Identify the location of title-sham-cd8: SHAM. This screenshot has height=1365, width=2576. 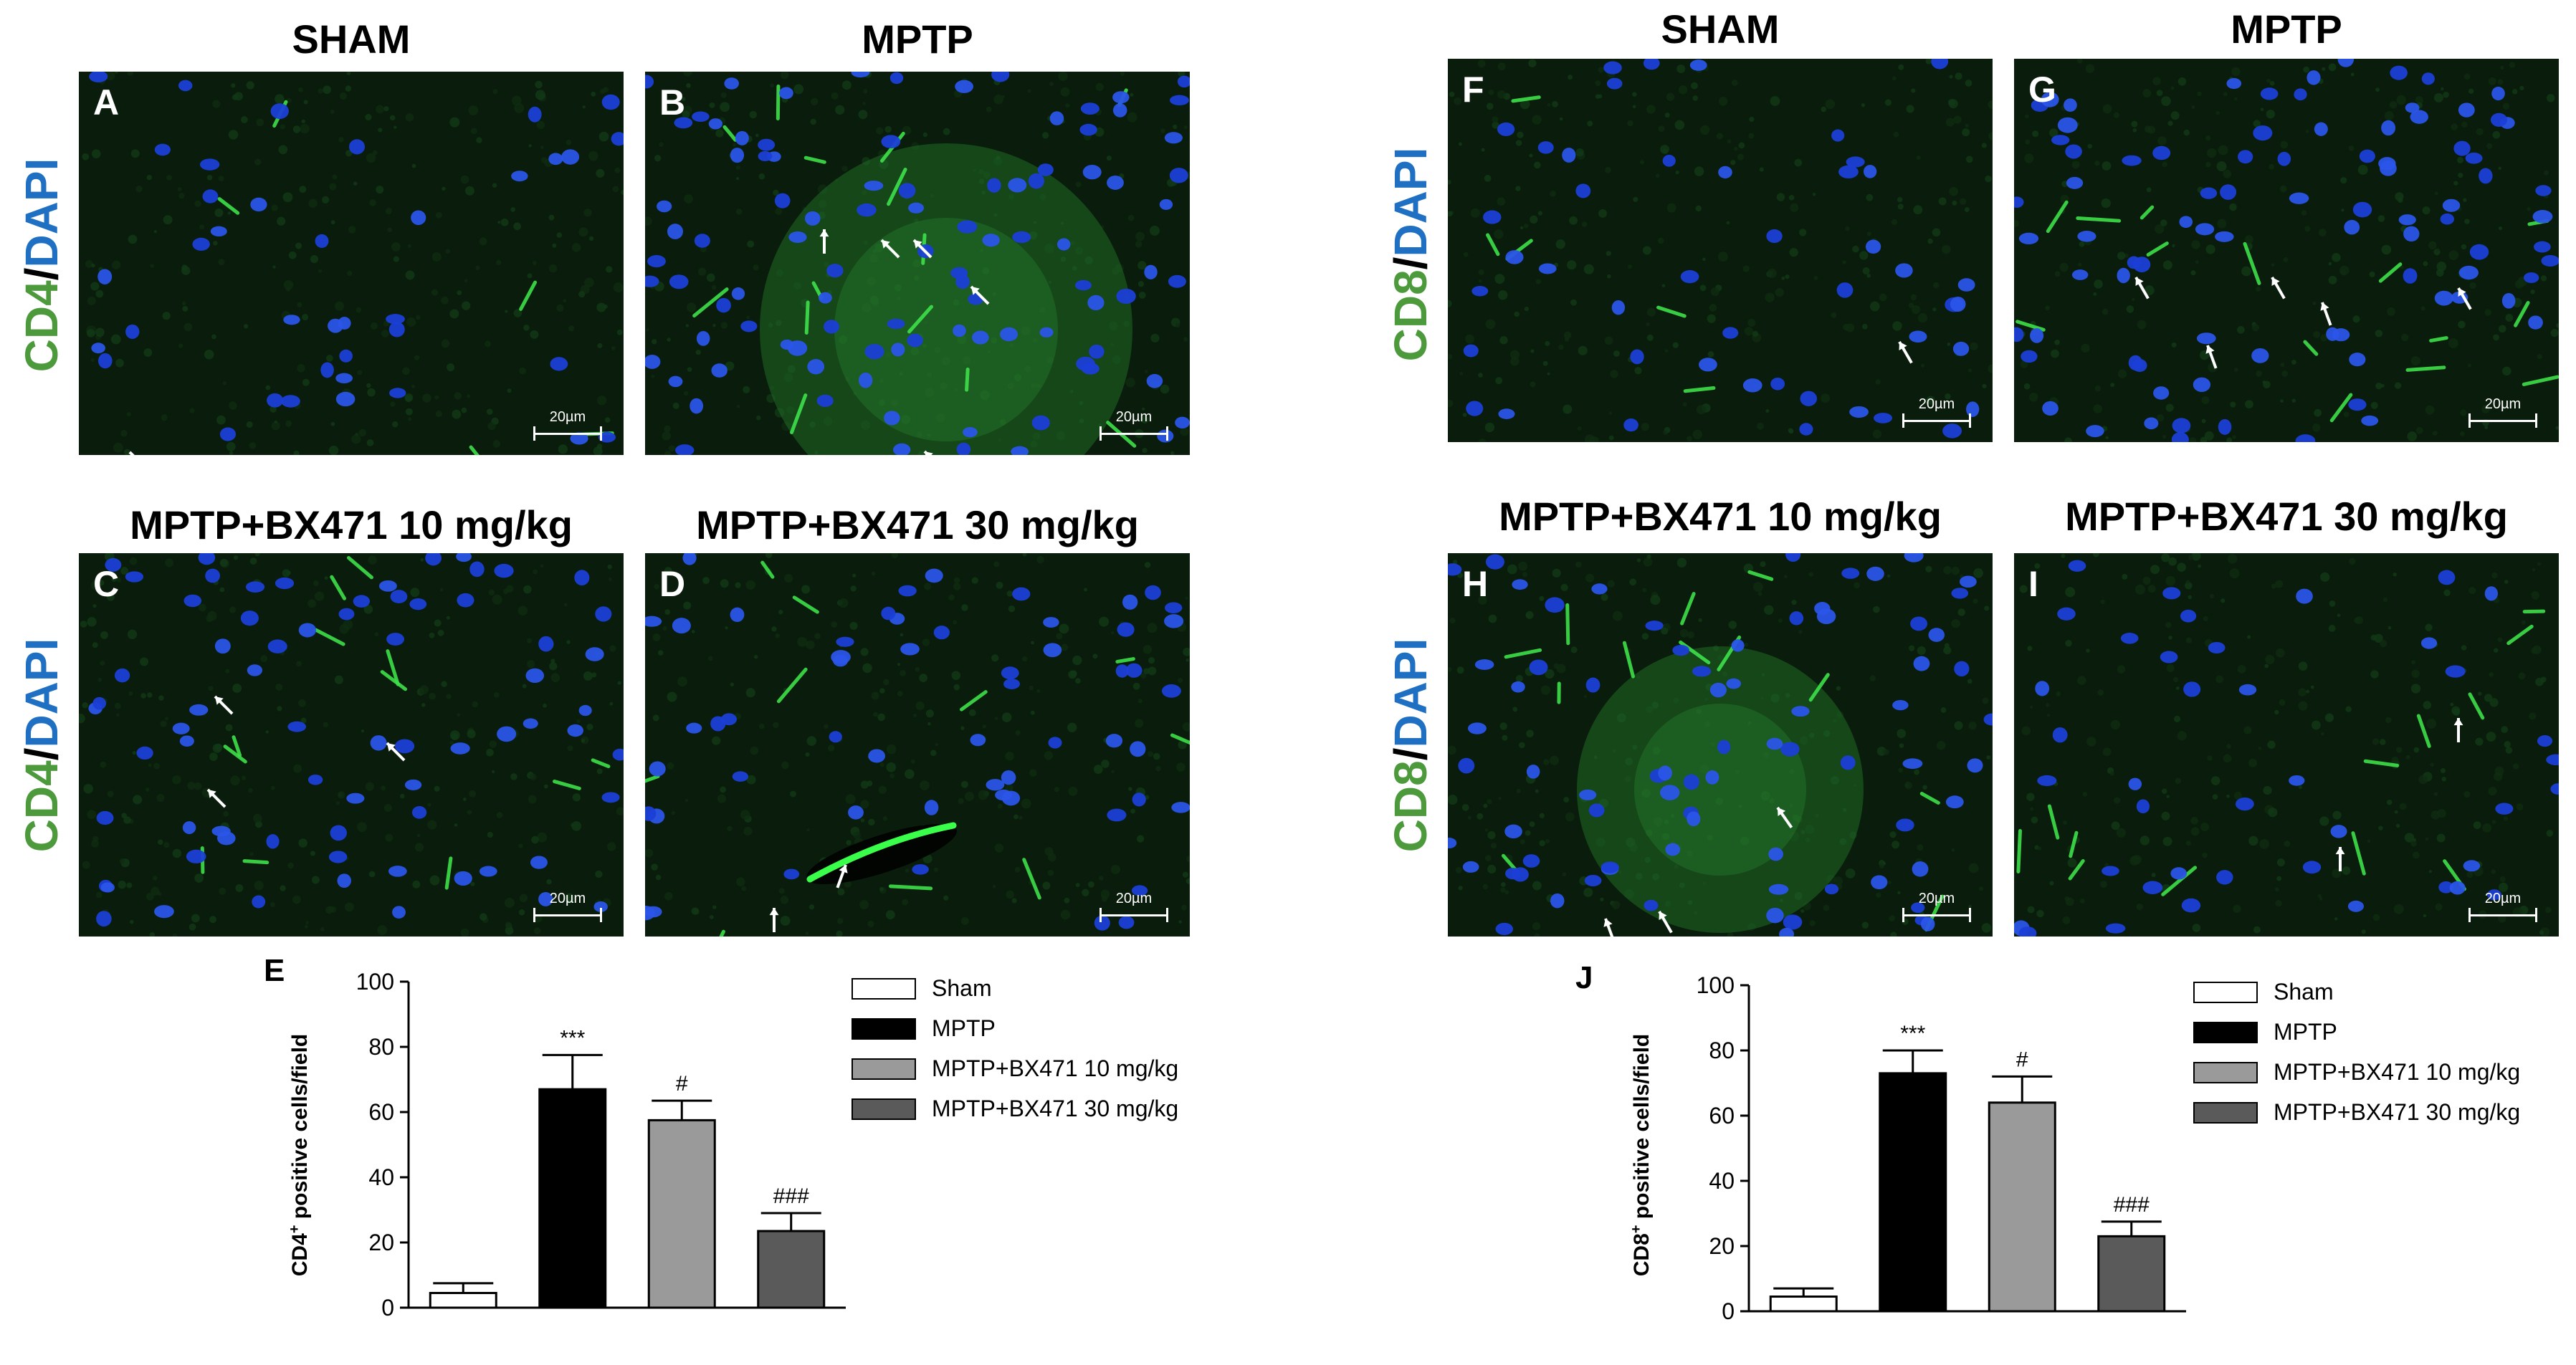
(1720, 29).